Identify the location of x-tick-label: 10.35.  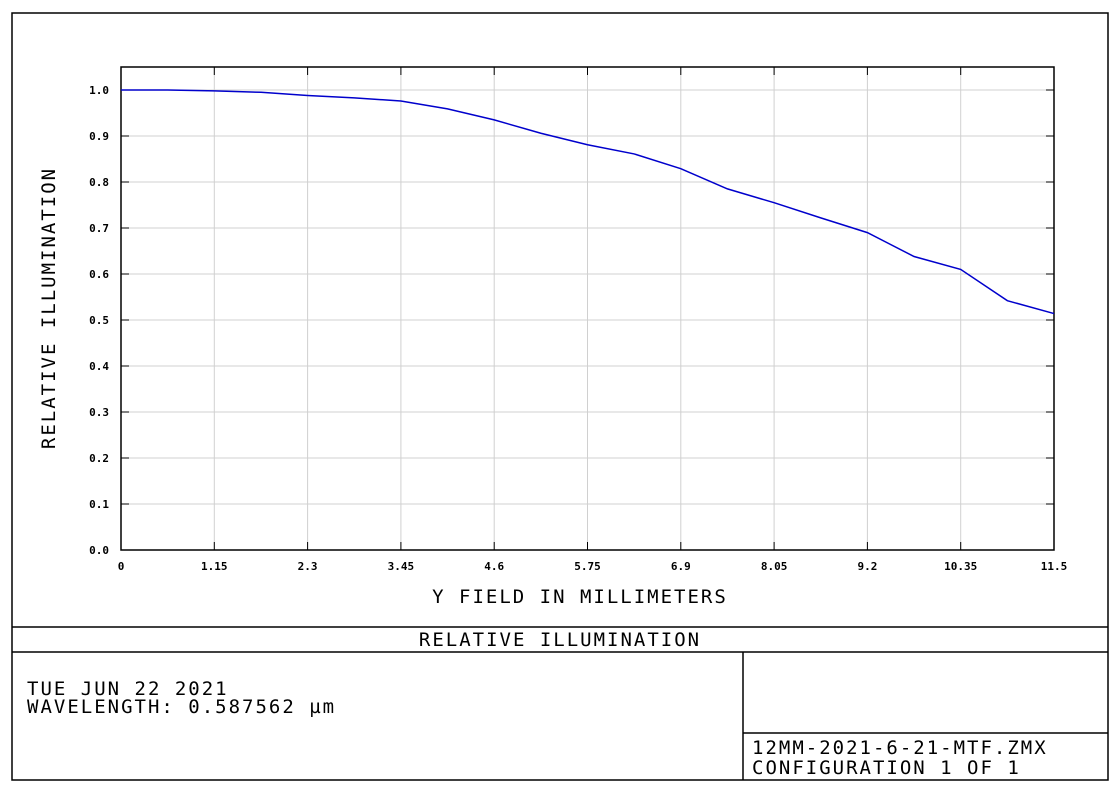
(960, 566).